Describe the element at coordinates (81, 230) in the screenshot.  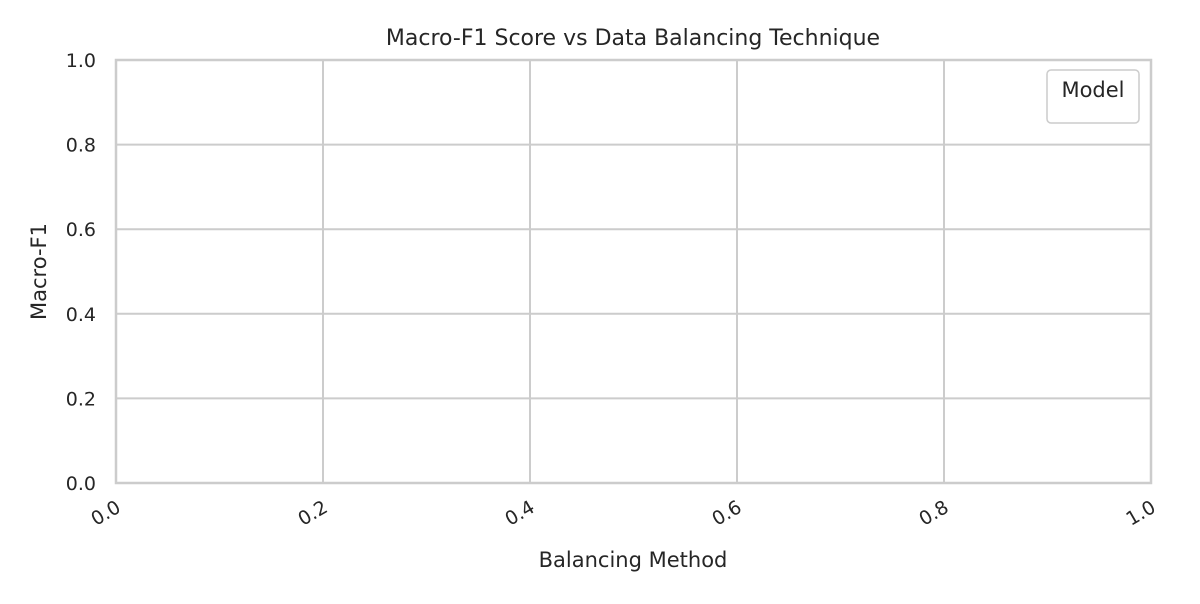
I see `y-tick-label: 0.6` at that location.